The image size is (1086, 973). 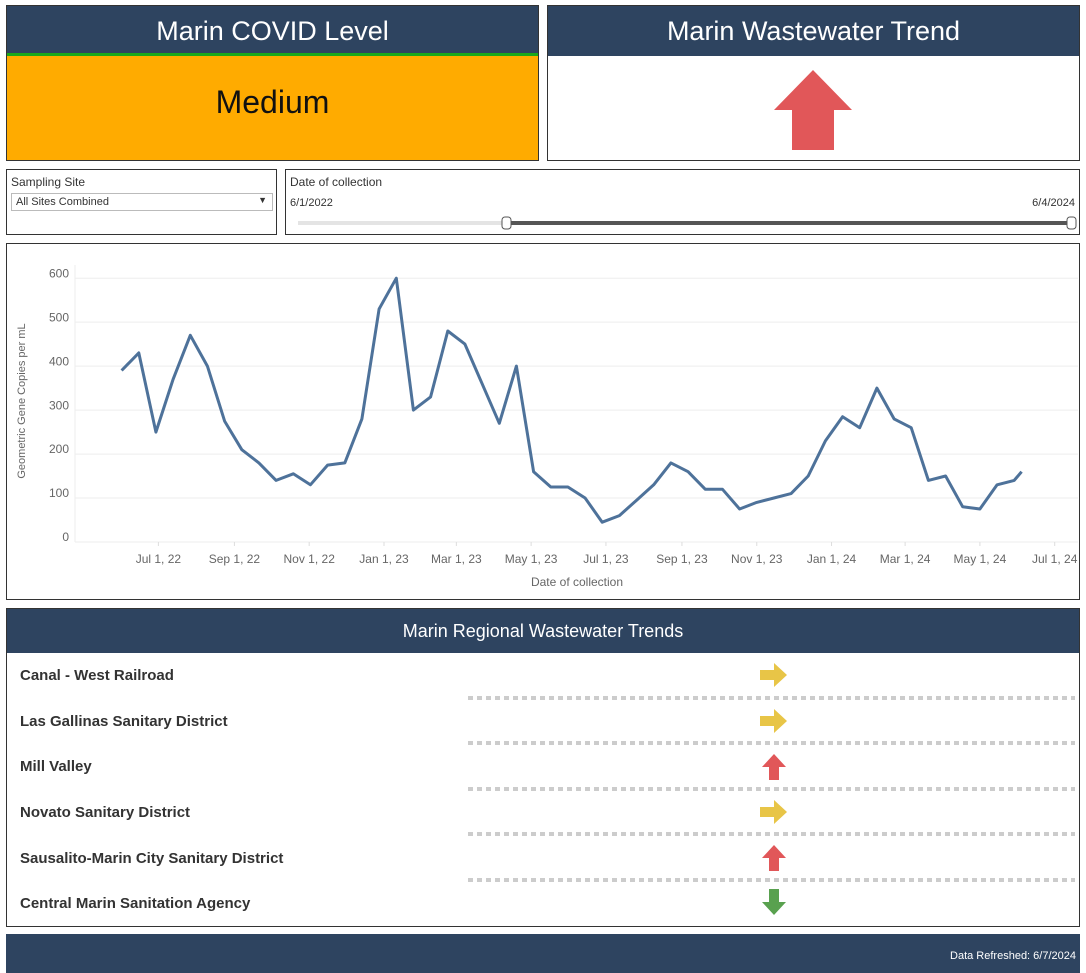 What do you see at coordinates (124, 721) in the screenshot?
I see `row-name: Las Gallinas Sanitary District` at bounding box center [124, 721].